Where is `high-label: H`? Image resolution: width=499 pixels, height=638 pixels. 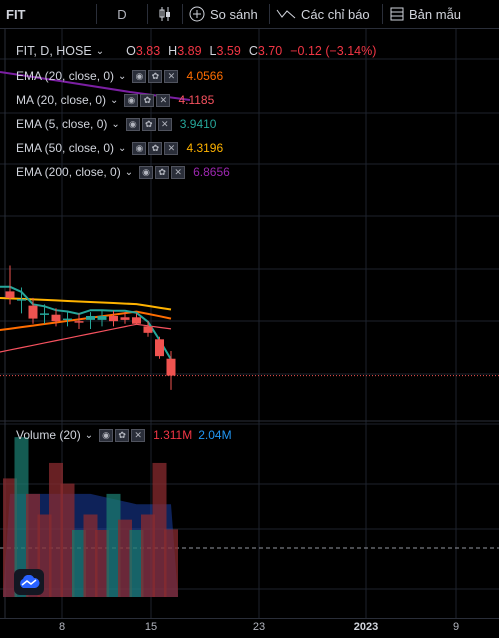 high-label: H is located at coordinates (173, 51).